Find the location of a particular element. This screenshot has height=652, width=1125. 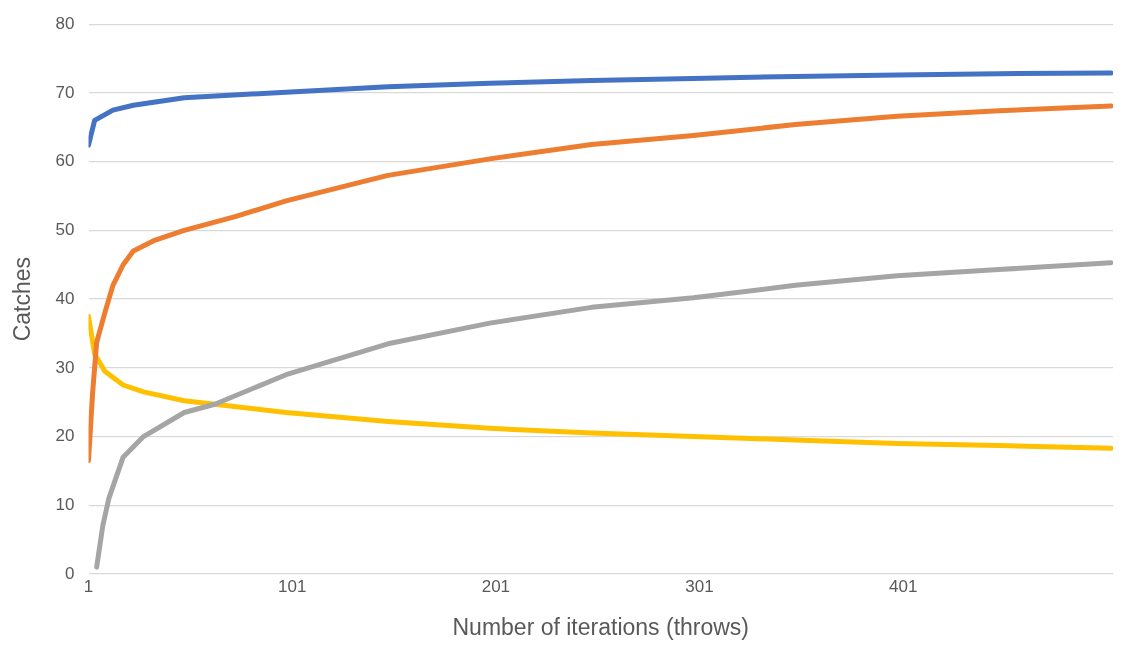

x-tick-label: 301 is located at coordinates (699, 586).